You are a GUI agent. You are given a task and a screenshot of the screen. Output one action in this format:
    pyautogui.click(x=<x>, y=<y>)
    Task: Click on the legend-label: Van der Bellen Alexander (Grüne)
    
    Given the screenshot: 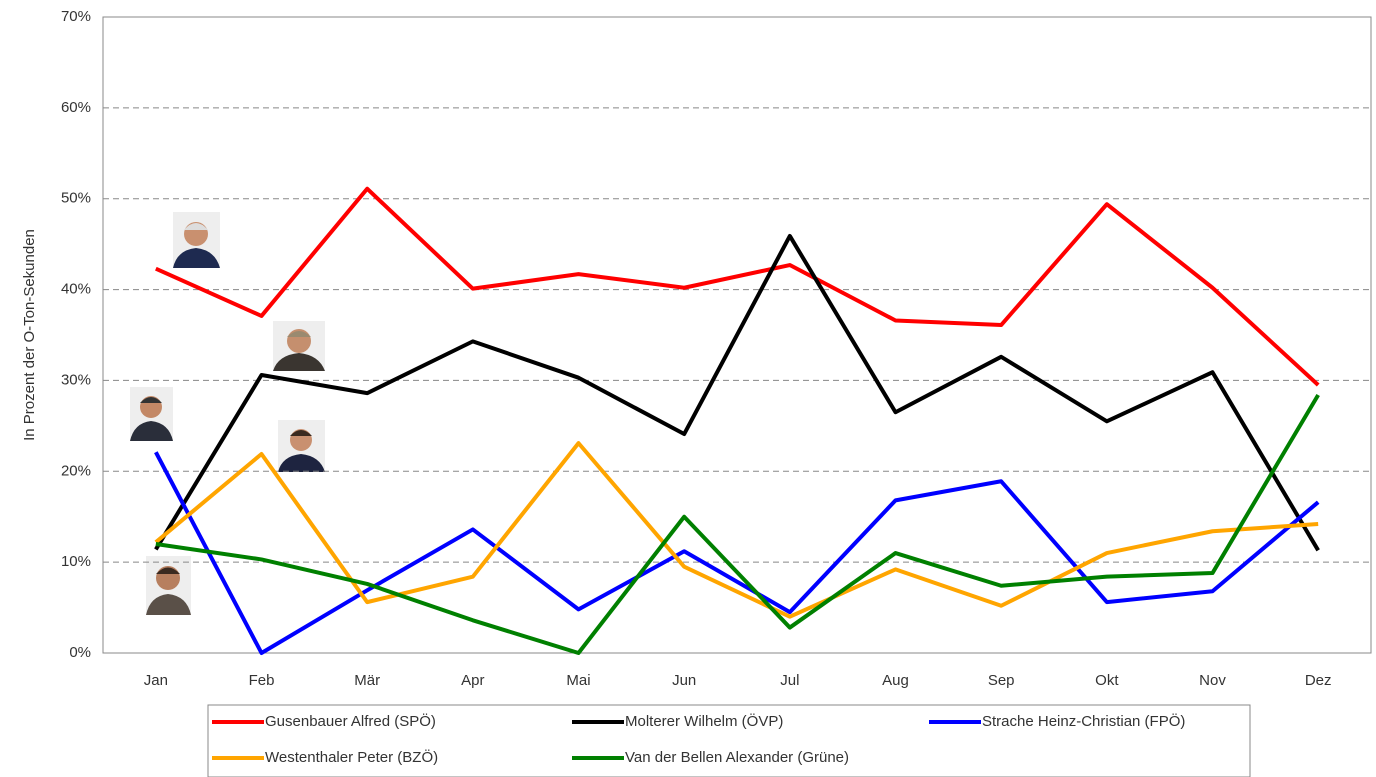 What is the action you would take?
    pyautogui.click(x=737, y=757)
    